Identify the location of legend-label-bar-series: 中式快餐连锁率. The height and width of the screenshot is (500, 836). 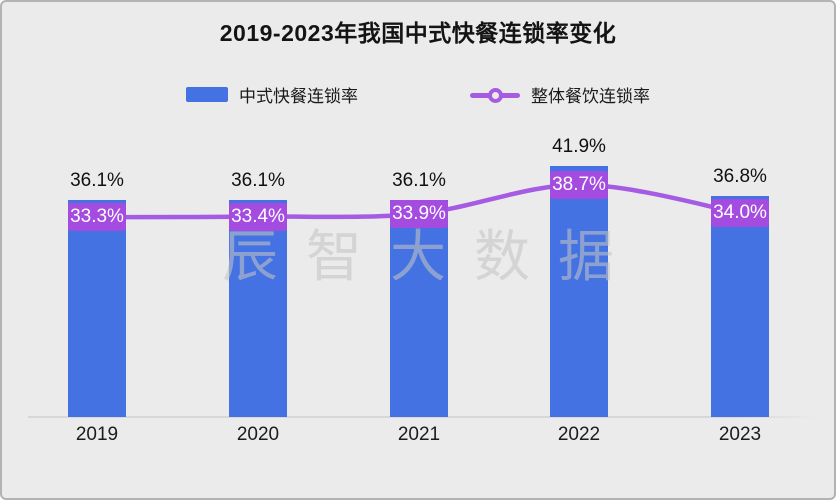
(298, 96).